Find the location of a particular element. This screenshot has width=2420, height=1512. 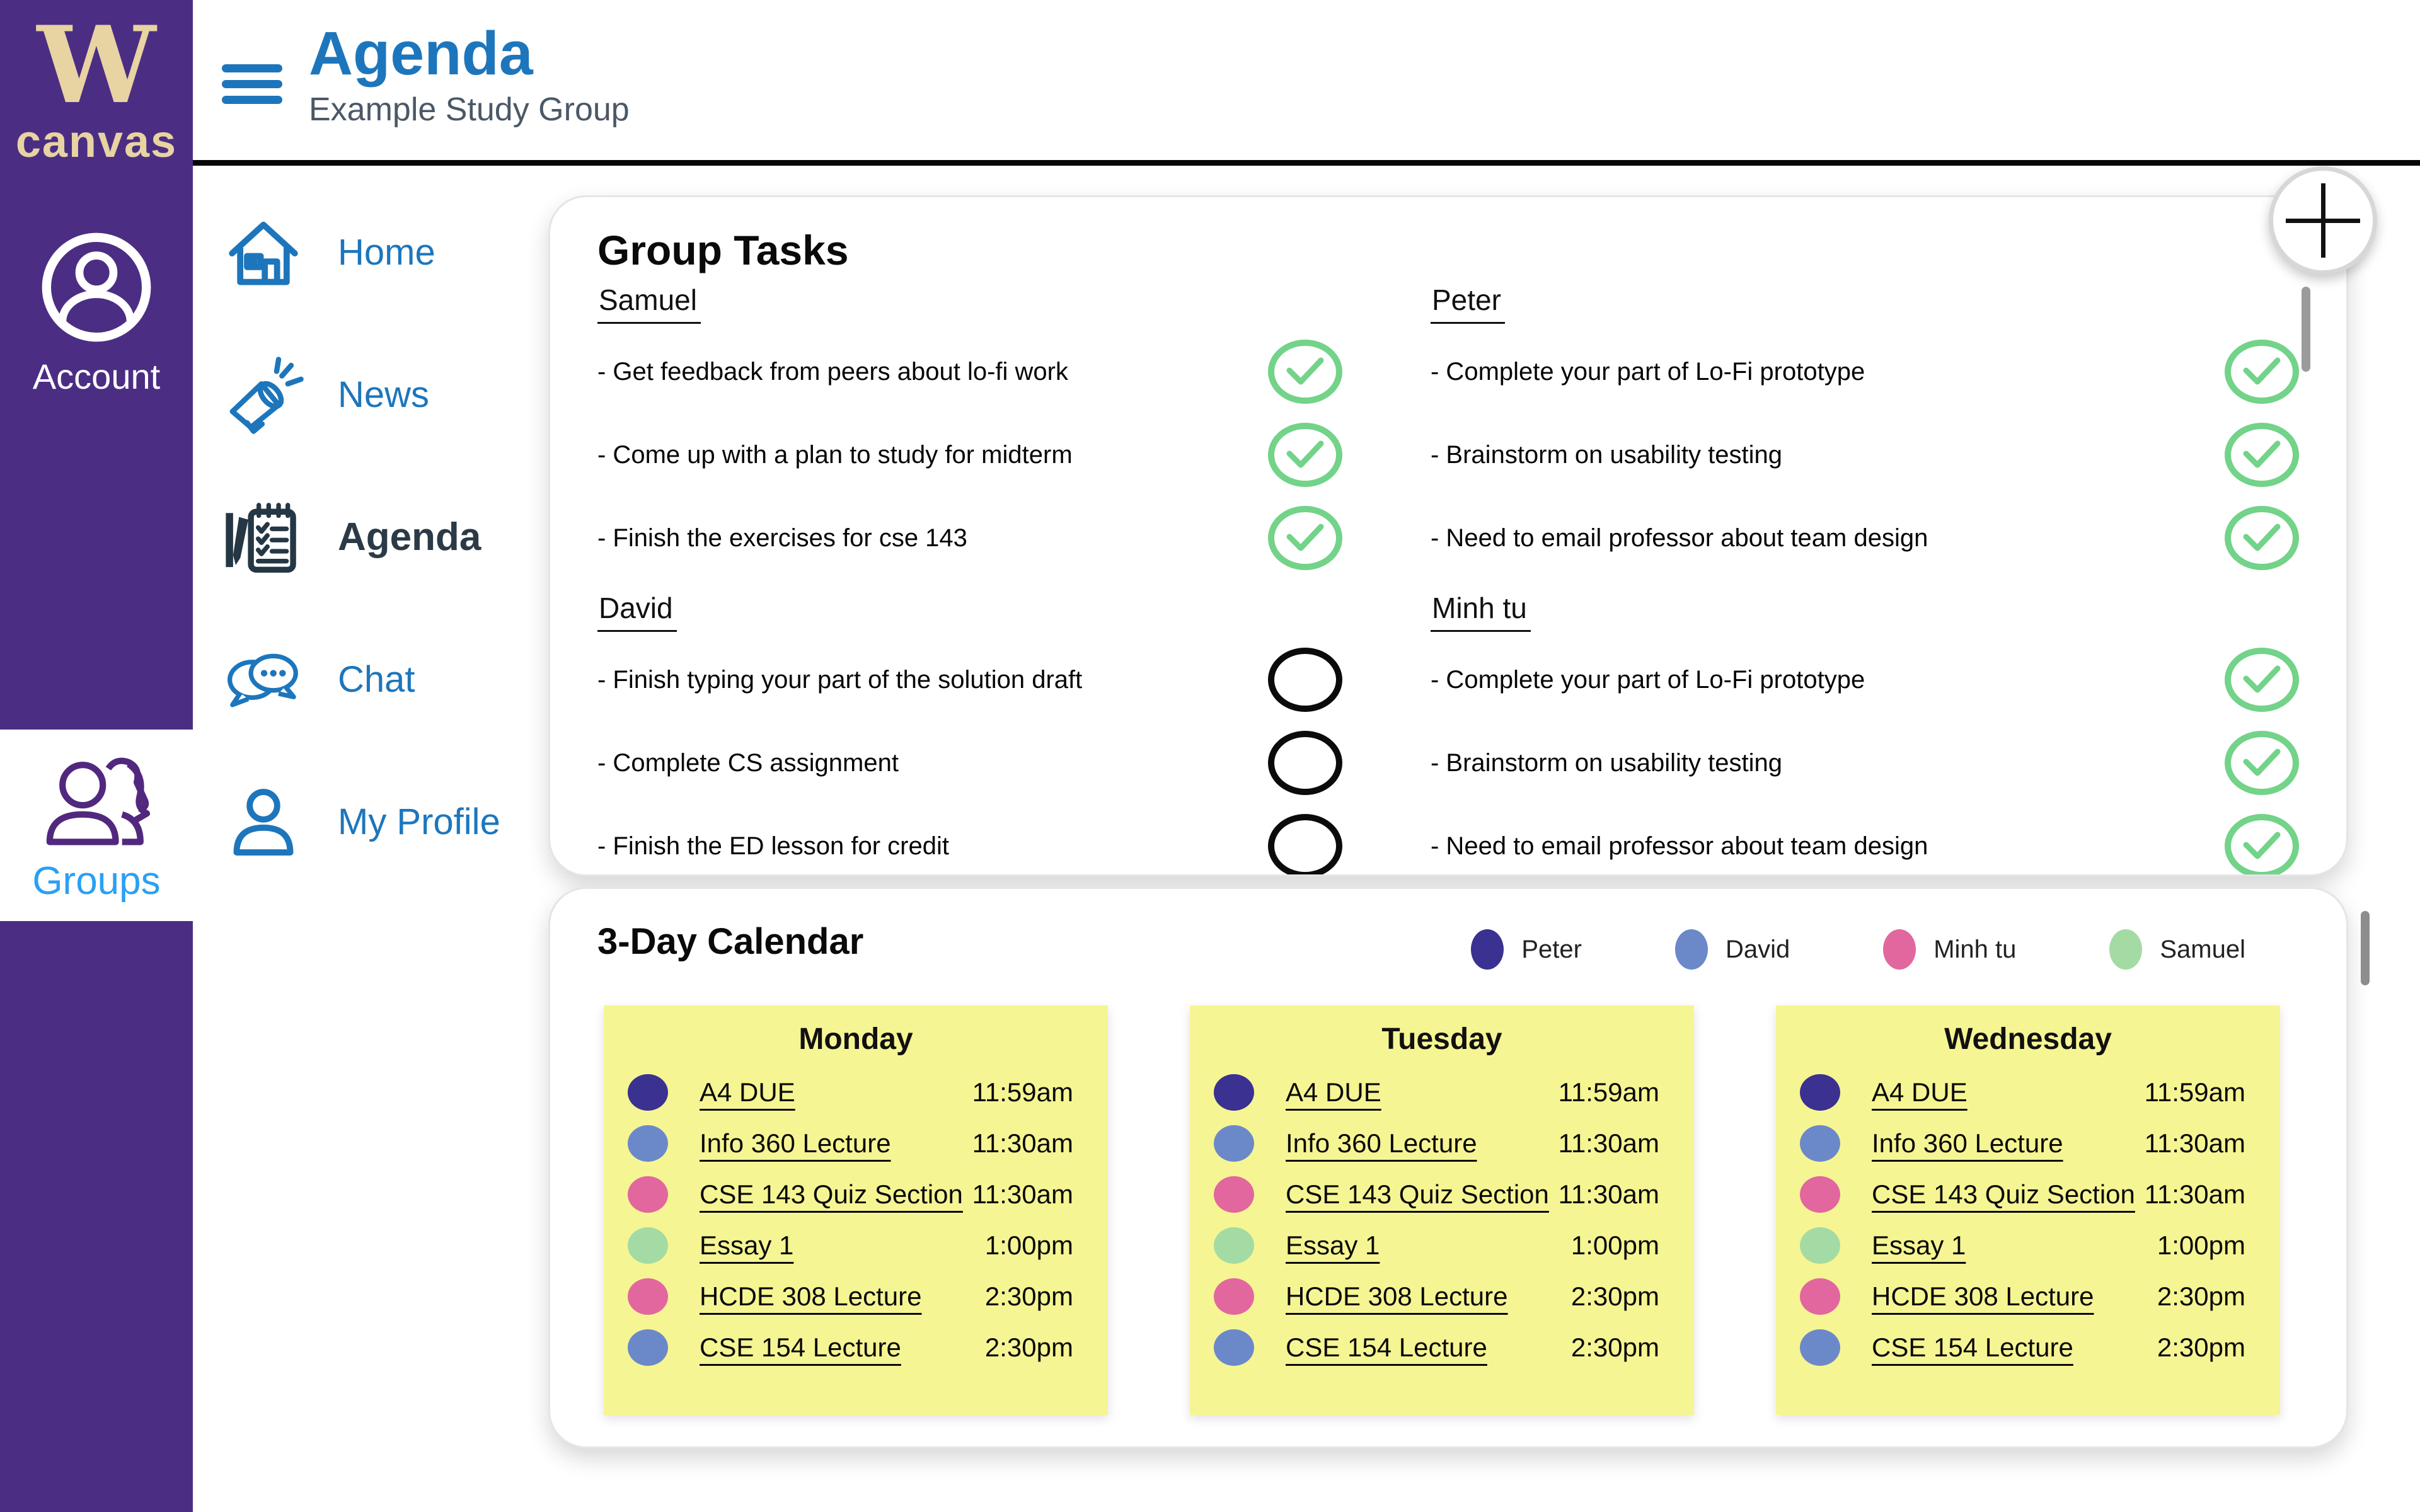

nav-item-agenda: Agenda is located at coordinates (369, 537).